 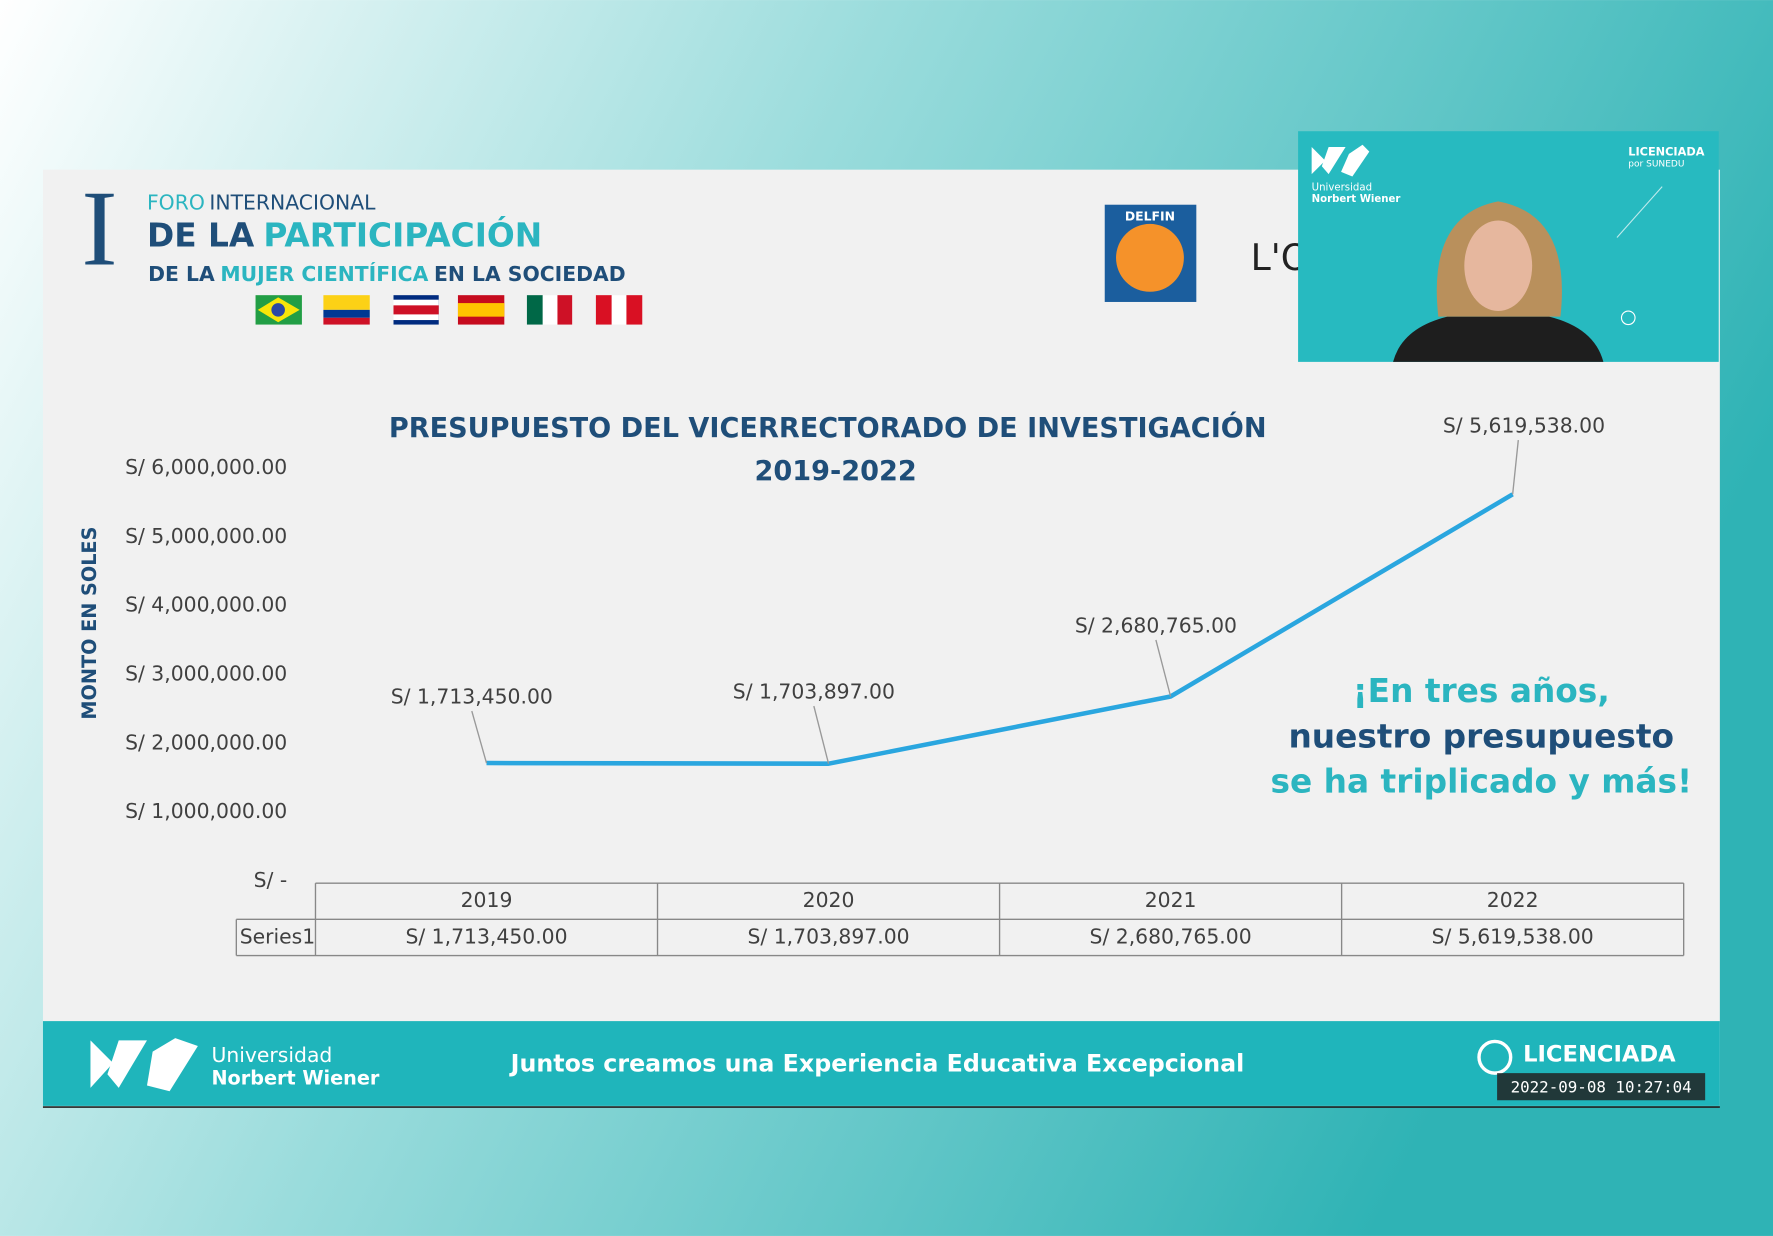 I want to click on y-tick-label: S/ 3,000,000.00, so click(x=206, y=674).